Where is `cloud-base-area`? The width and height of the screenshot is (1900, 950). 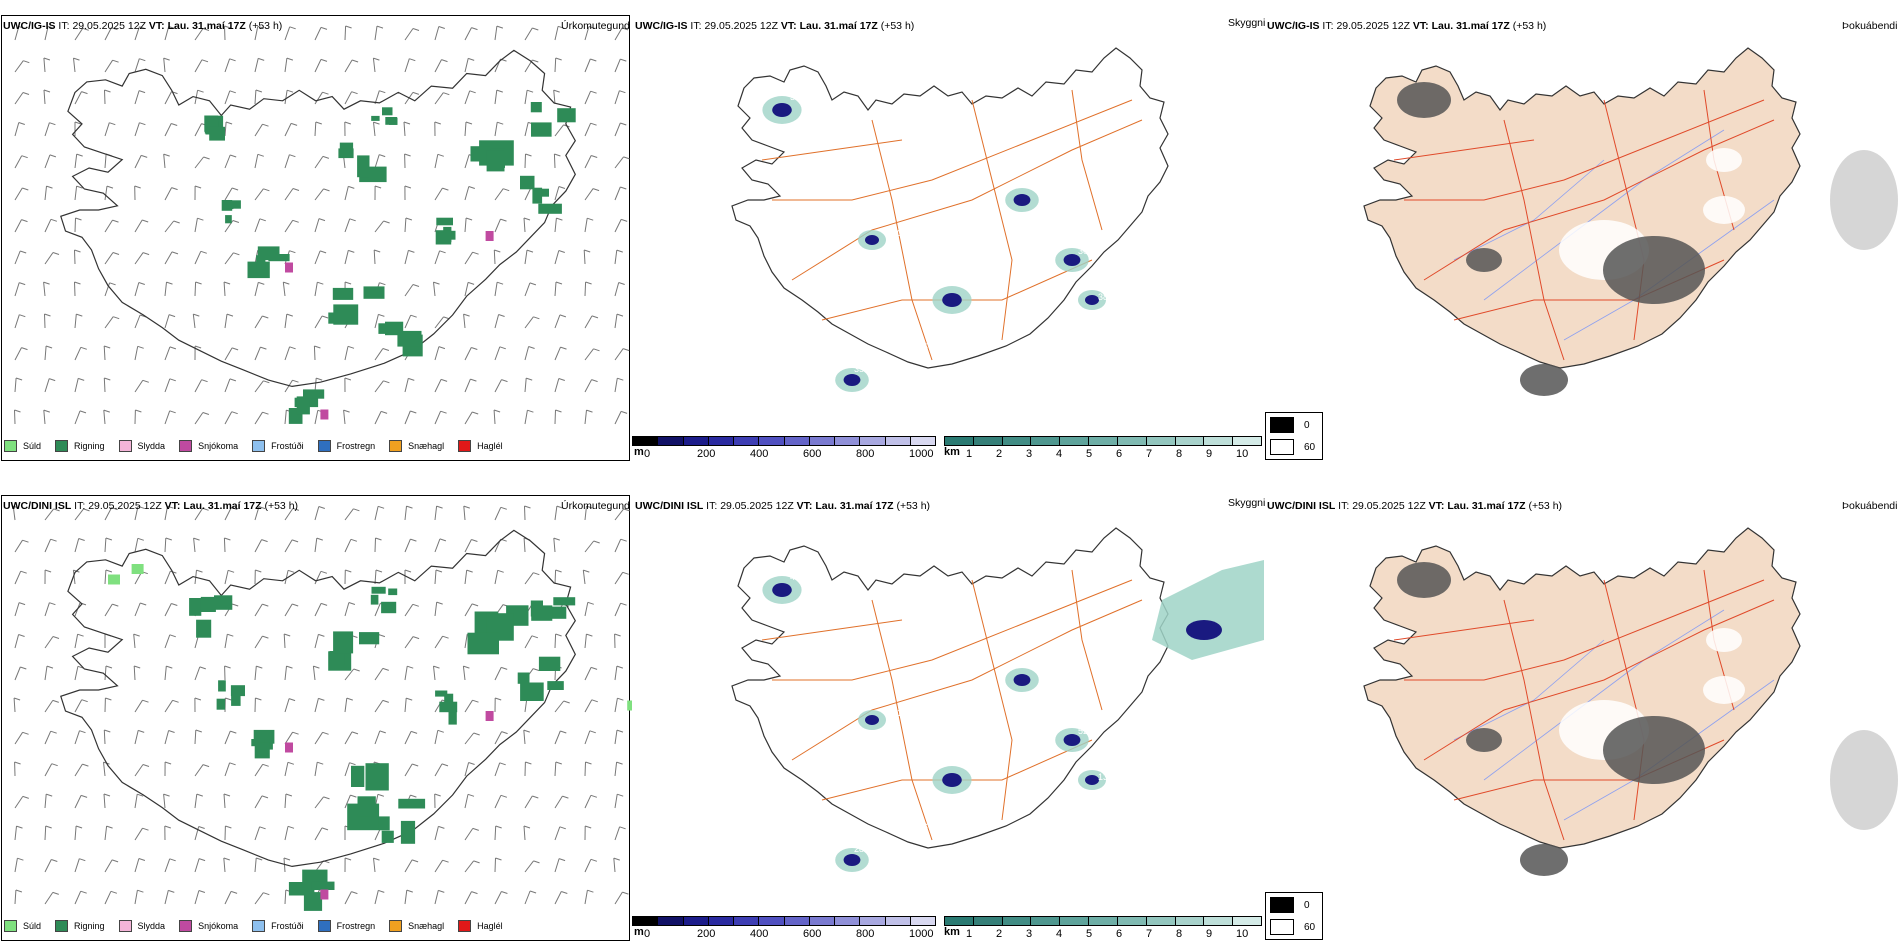
cloud-base-area is located at coordinates (1072, 740).